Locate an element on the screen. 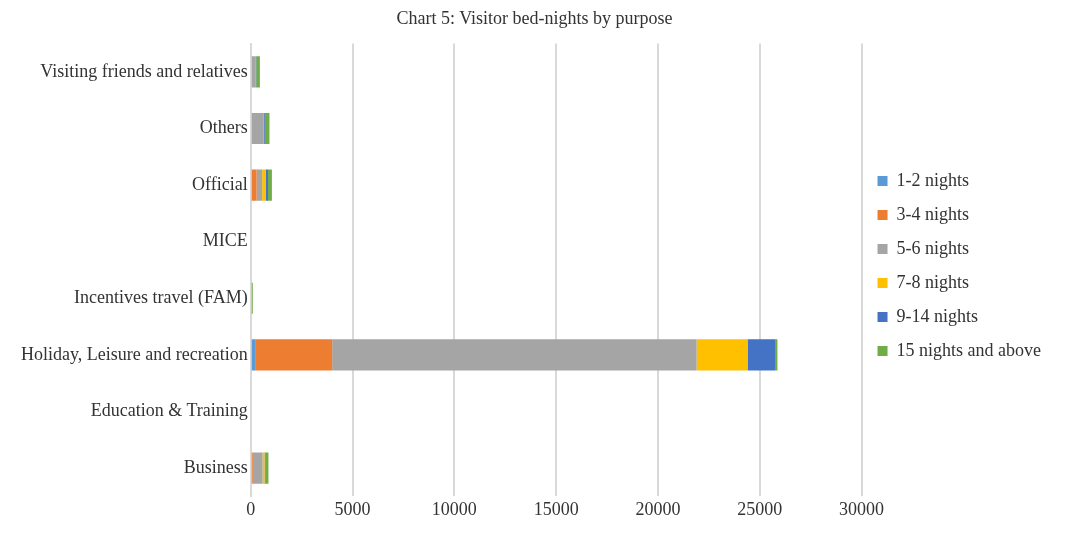 Image resolution: width=1069 pixels, height=542 pixels. y-tick-label: Holiday, Leisure and recreation is located at coordinates (134, 353).